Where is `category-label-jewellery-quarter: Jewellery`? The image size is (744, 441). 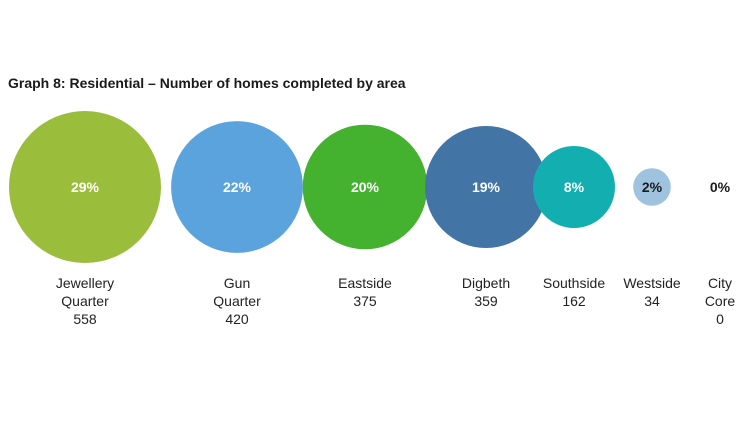 category-label-jewellery-quarter: Jewellery is located at coordinates (85, 283).